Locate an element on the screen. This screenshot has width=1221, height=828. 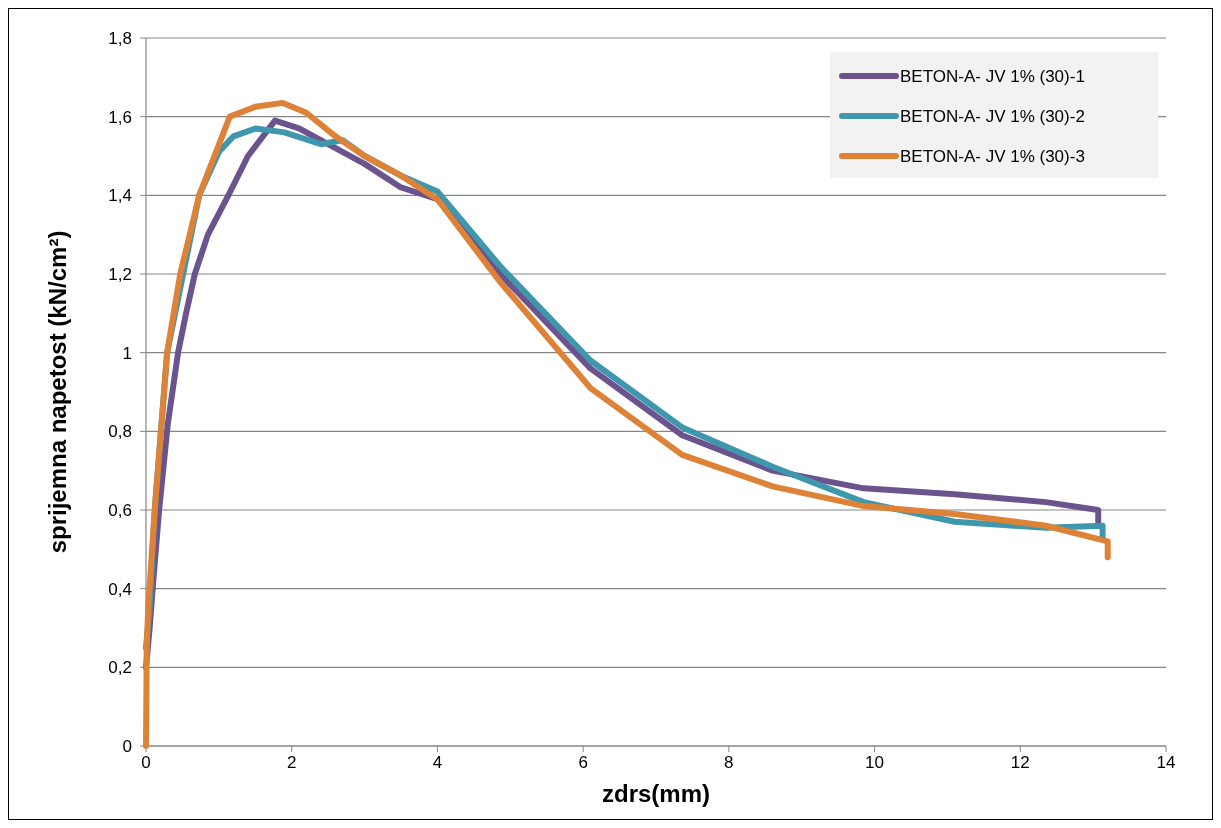
y-tick-label: 0,2 is located at coordinates (120, 668).